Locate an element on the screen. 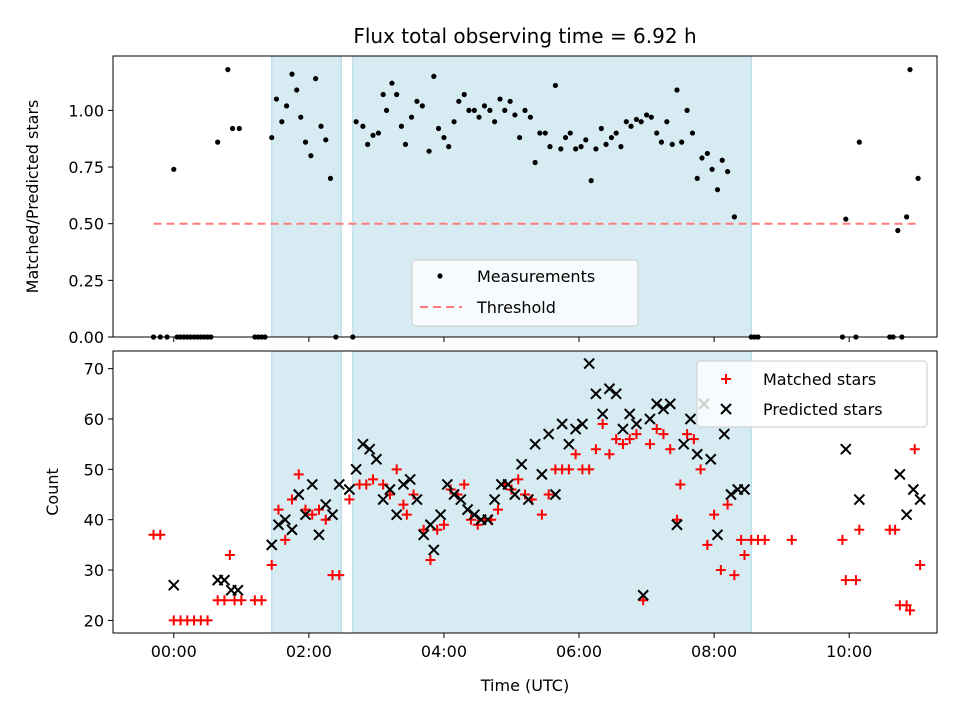  y-tick-label: 0.00 is located at coordinates (86, 337).